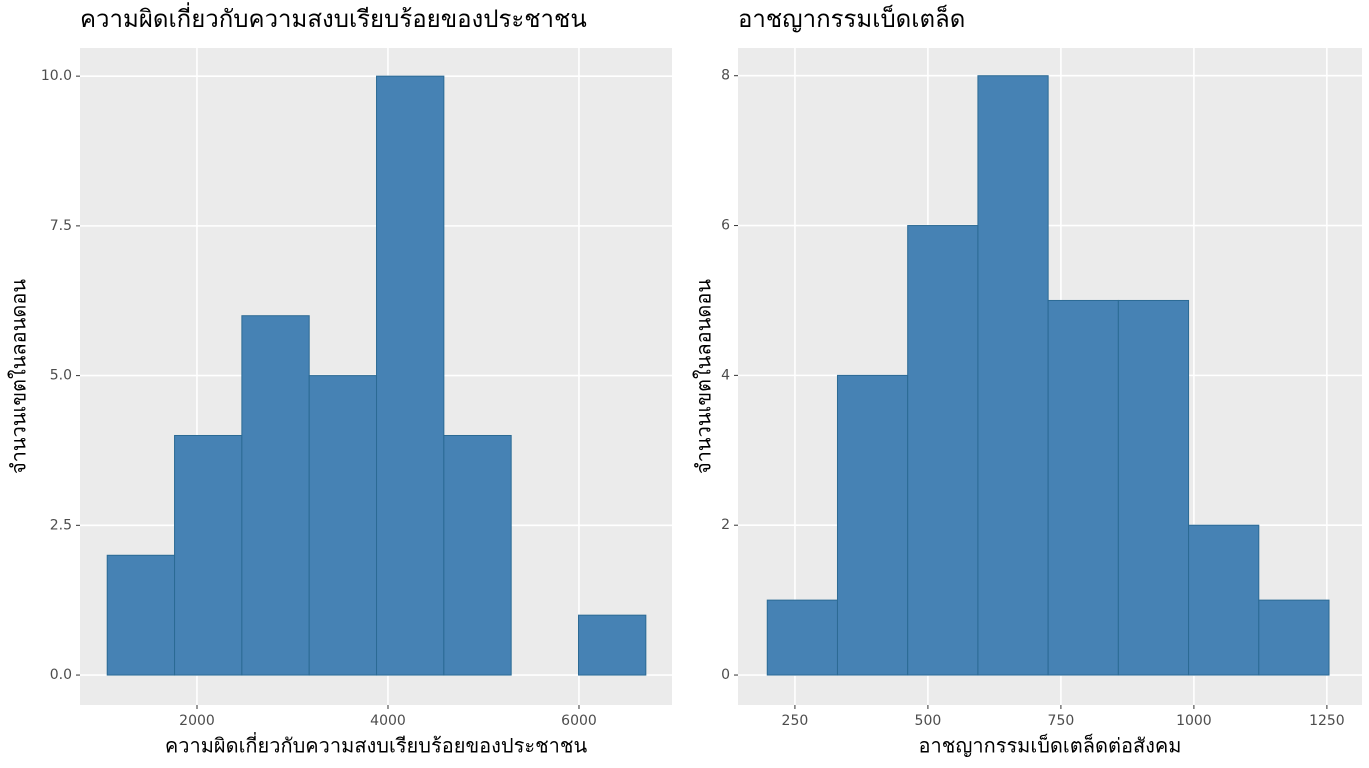 This screenshot has width=1369, height=768. Describe the element at coordinates (1050, 745) in the screenshot. I see `x-axis-label: อาชญากรรมเบ็ดเตล็ดต่อสังคม` at that location.